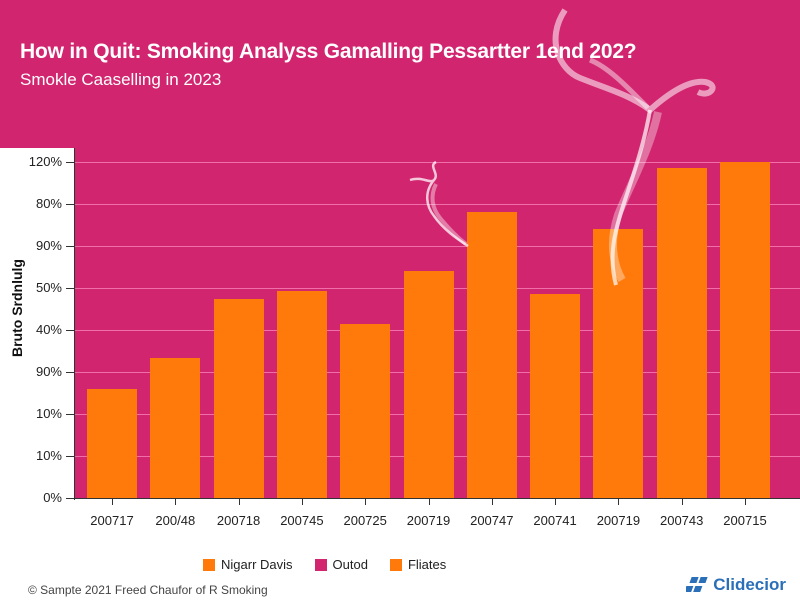 The height and width of the screenshot is (600, 800). I want to click on legend-item-nigarr-davis: Nigarr Davis, so click(248, 564).